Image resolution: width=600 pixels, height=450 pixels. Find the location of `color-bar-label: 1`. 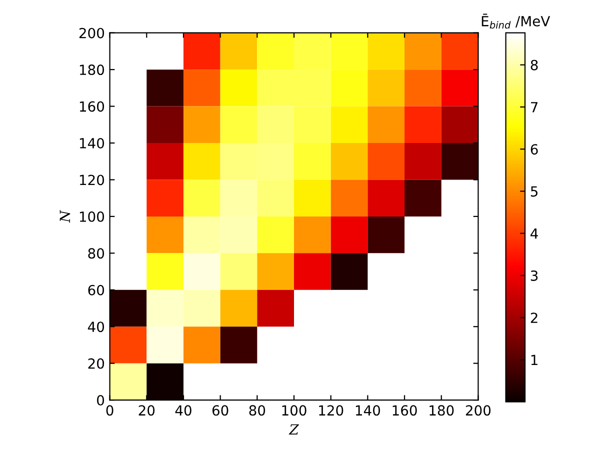

color-bar-label: 1 is located at coordinates (534, 360).